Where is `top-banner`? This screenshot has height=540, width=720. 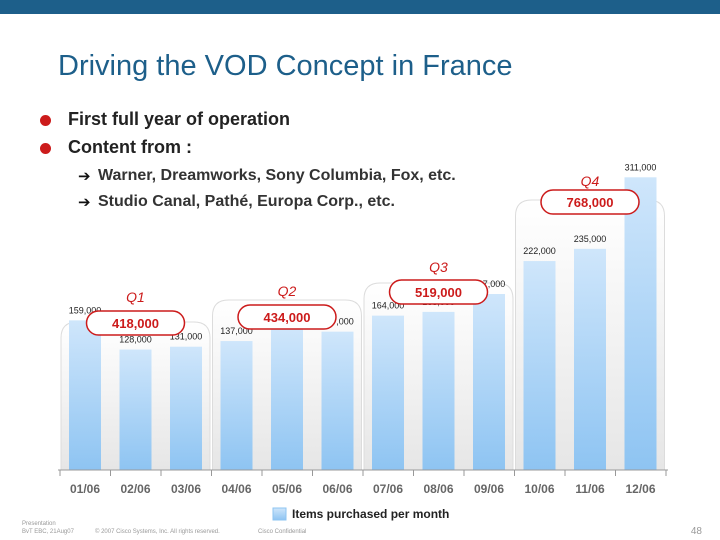 top-banner is located at coordinates (360, 7).